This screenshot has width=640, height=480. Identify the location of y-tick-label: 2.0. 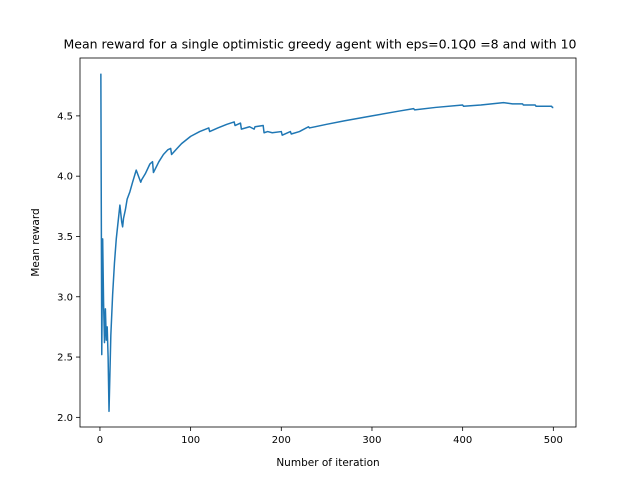
(65, 418).